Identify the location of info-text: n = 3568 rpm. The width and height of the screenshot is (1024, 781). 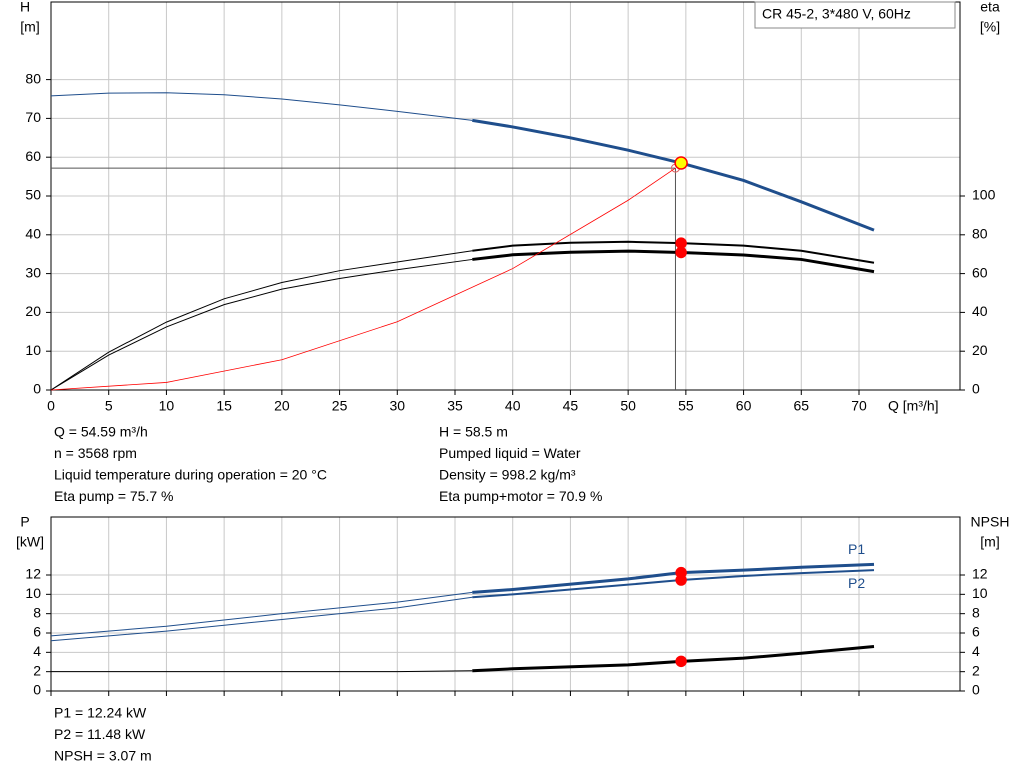
(95, 453).